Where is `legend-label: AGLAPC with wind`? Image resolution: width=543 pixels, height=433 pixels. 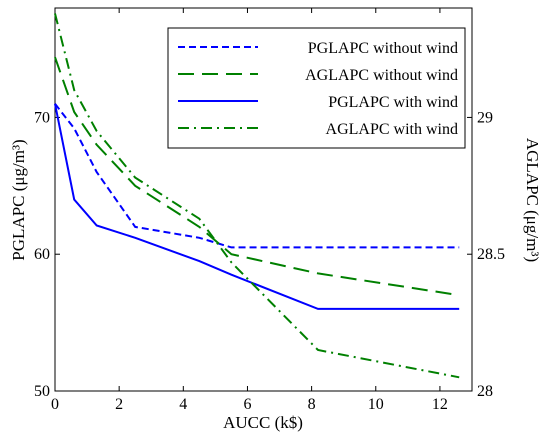 legend-label: AGLAPC with wind is located at coordinates (392, 129).